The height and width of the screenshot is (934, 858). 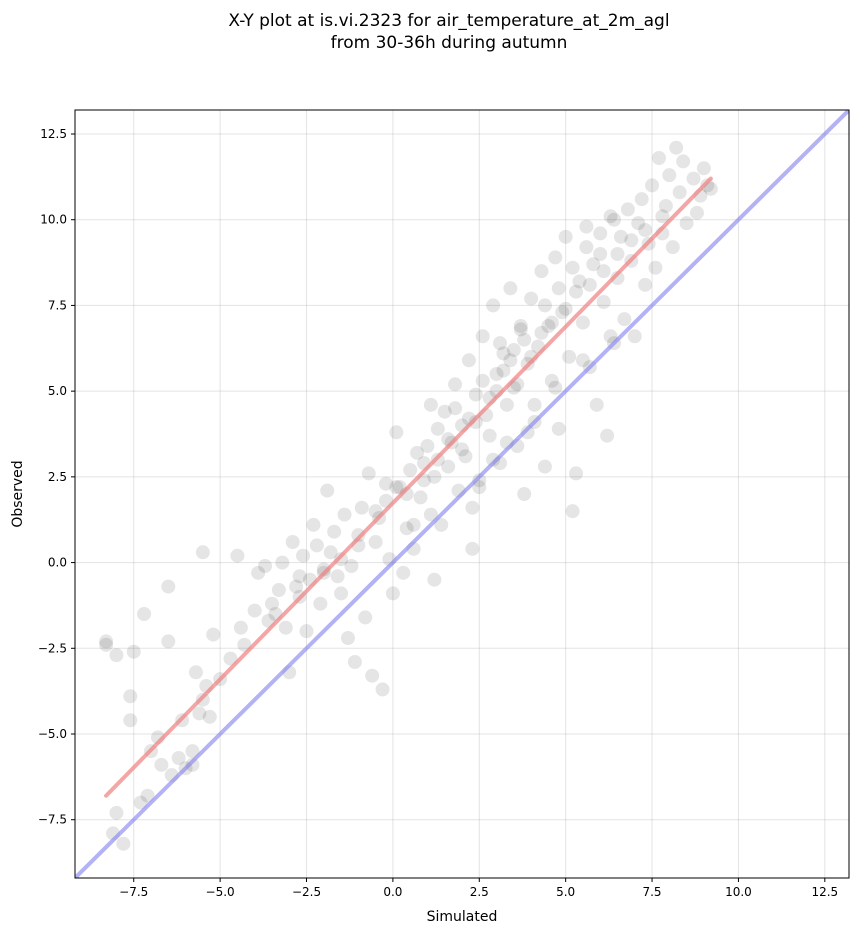 What do you see at coordinates (57, 477) in the screenshot?
I see `y-tick-label: 2.5` at bounding box center [57, 477].